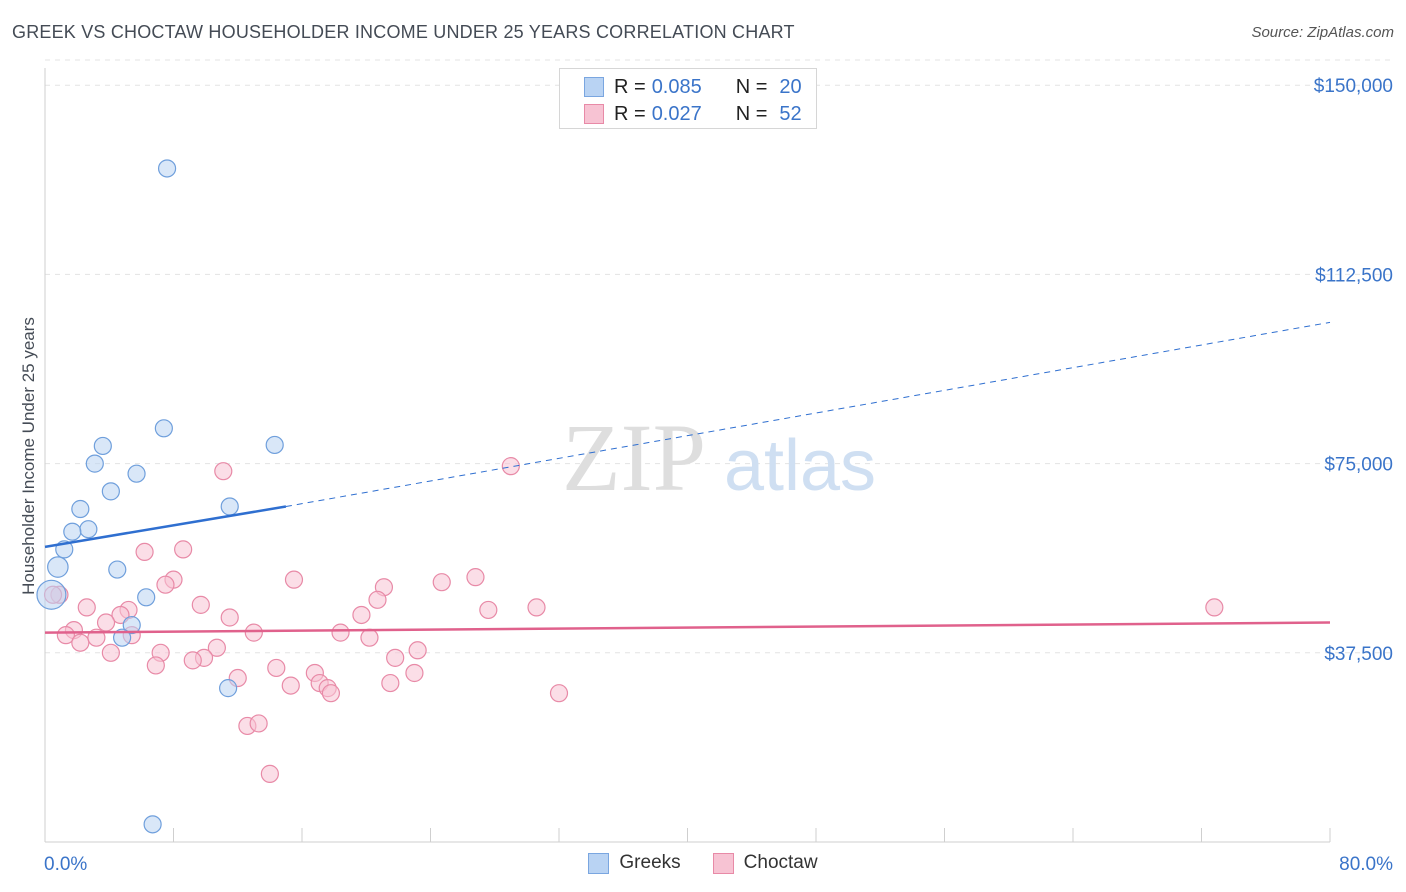 This screenshot has height=892, width=1406. I want to click on x-tick-label: 0.0%, so click(65, 864).